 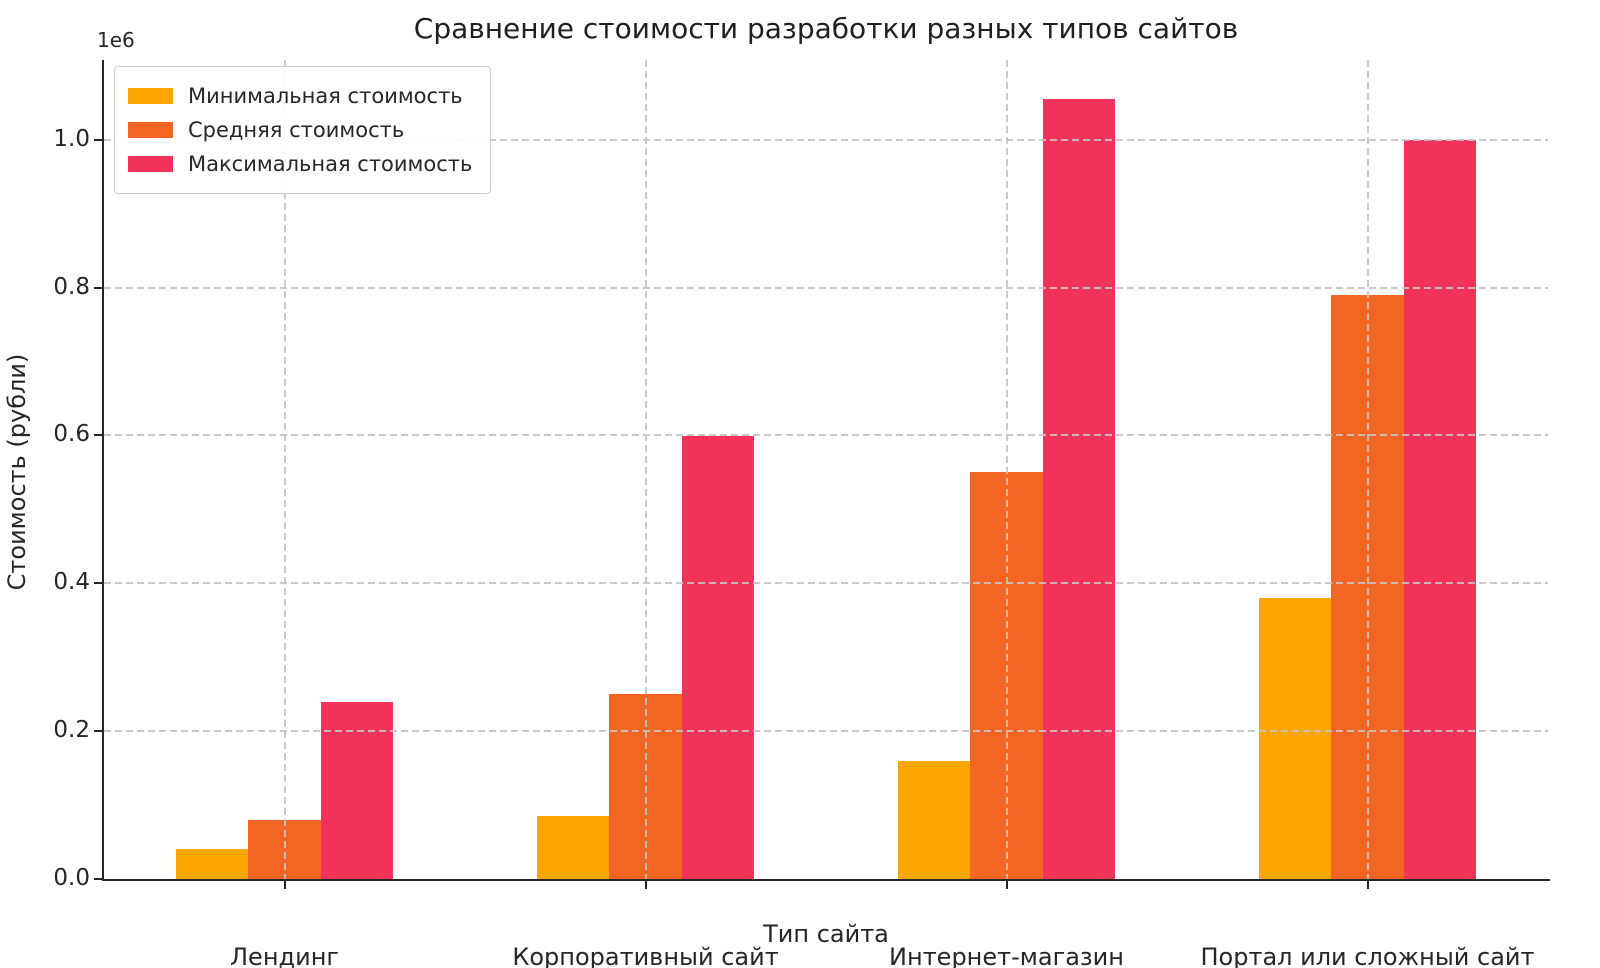 What do you see at coordinates (296, 130) in the screenshot?
I see `legend-label: Средняя стоимость` at bounding box center [296, 130].